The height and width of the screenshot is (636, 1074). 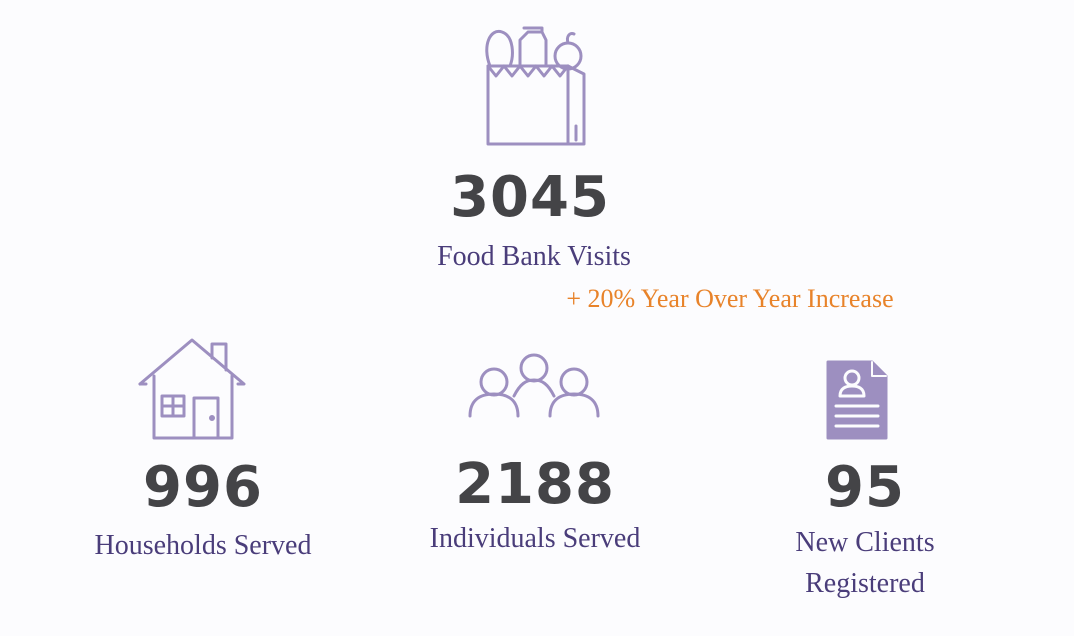 What do you see at coordinates (535, 484) in the screenshot?
I see `stat-number: 2188` at bounding box center [535, 484].